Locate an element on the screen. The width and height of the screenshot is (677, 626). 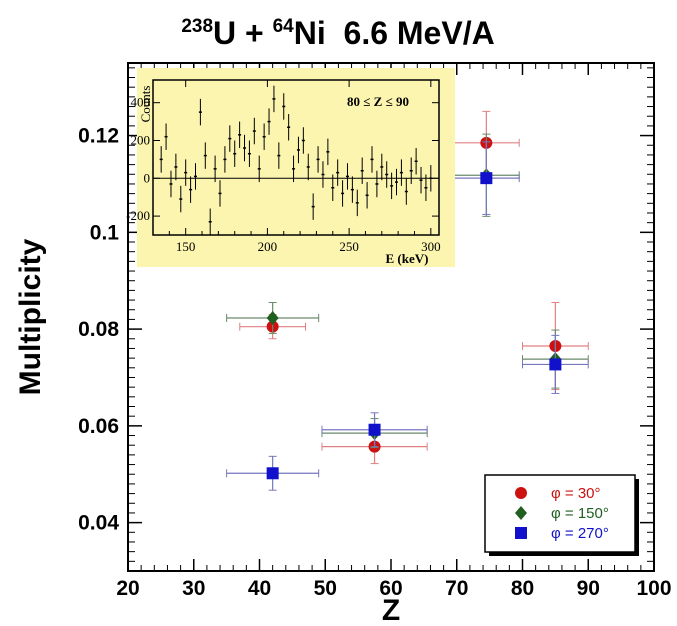
inset-background is located at coordinates (296, 167).